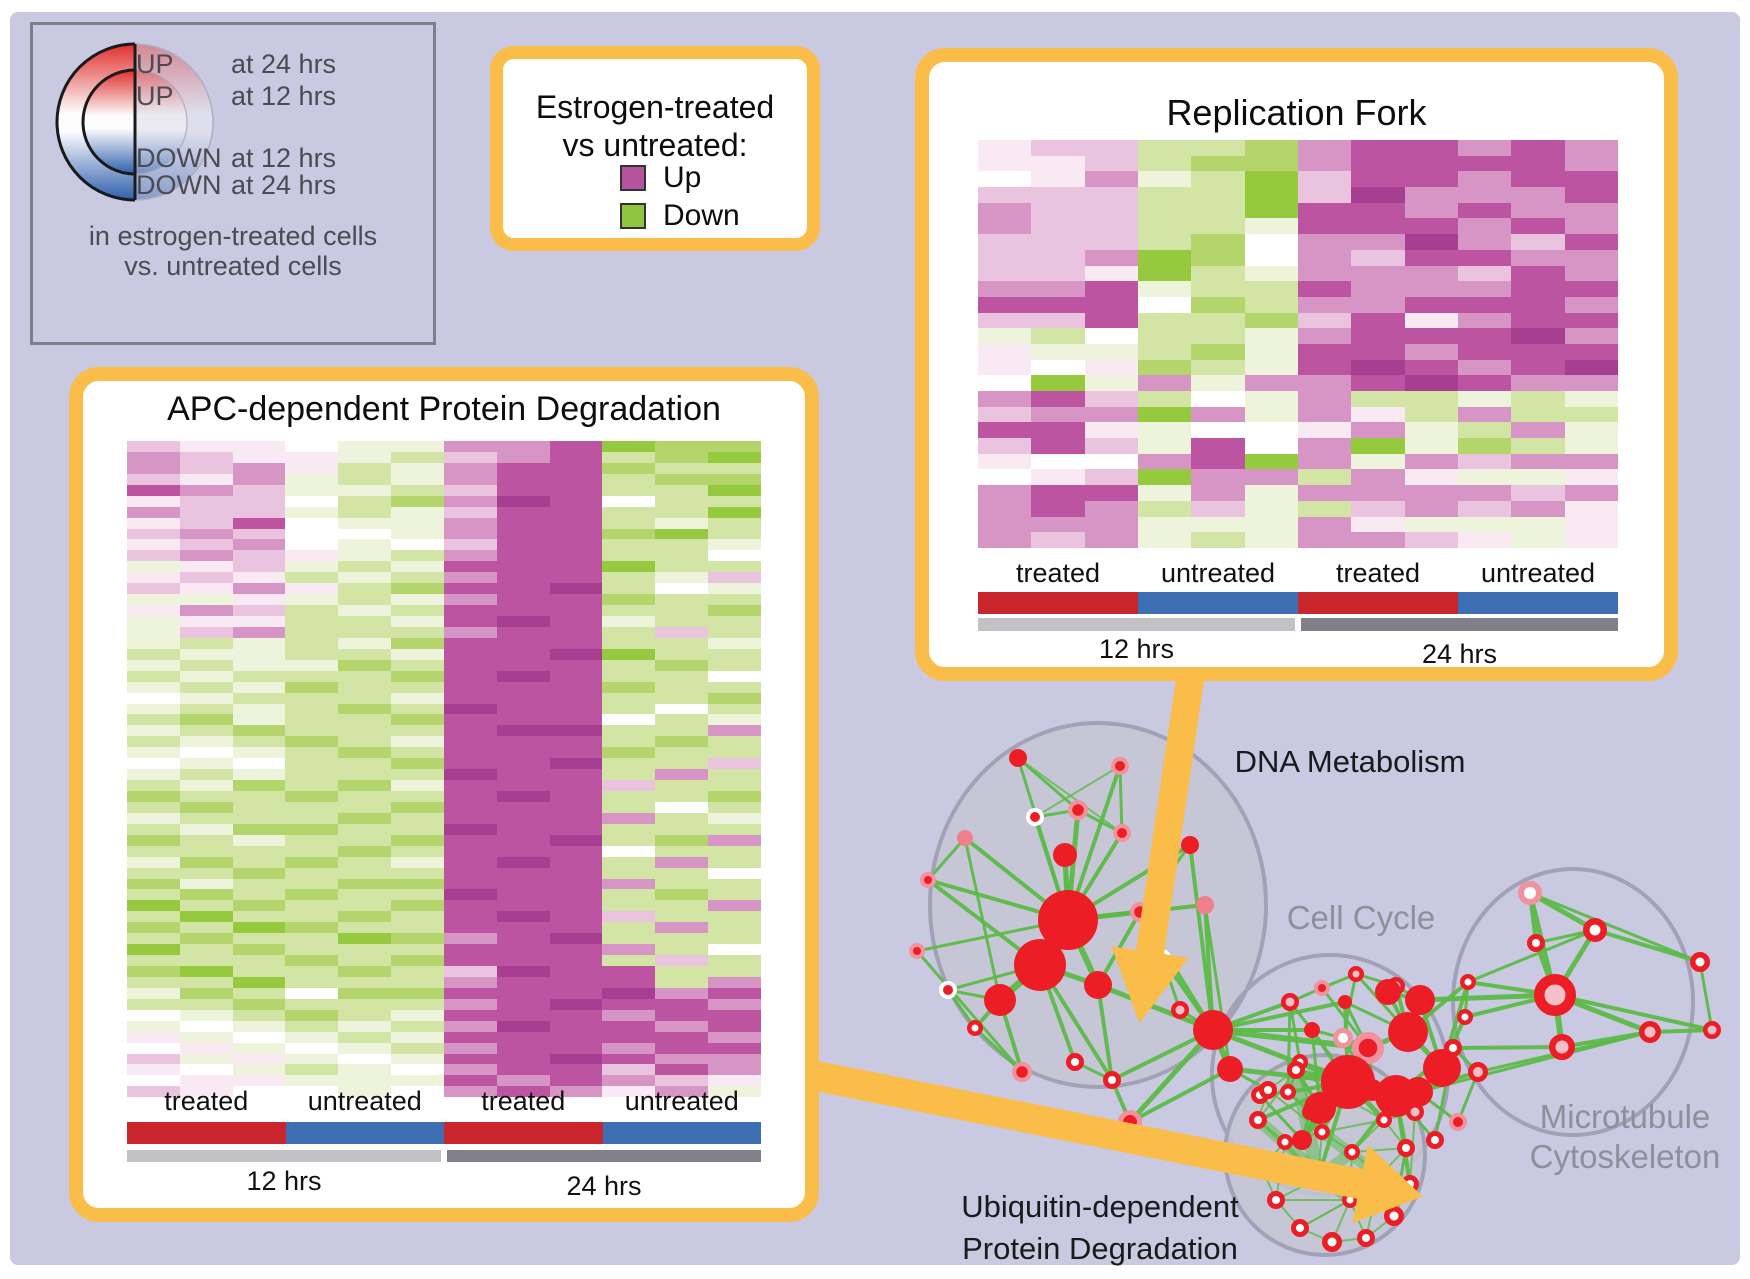 The height and width of the screenshot is (1279, 1750). Describe the element at coordinates (179, 185) in the screenshot. I see `ring-label-dir-3: DOWN` at that location.